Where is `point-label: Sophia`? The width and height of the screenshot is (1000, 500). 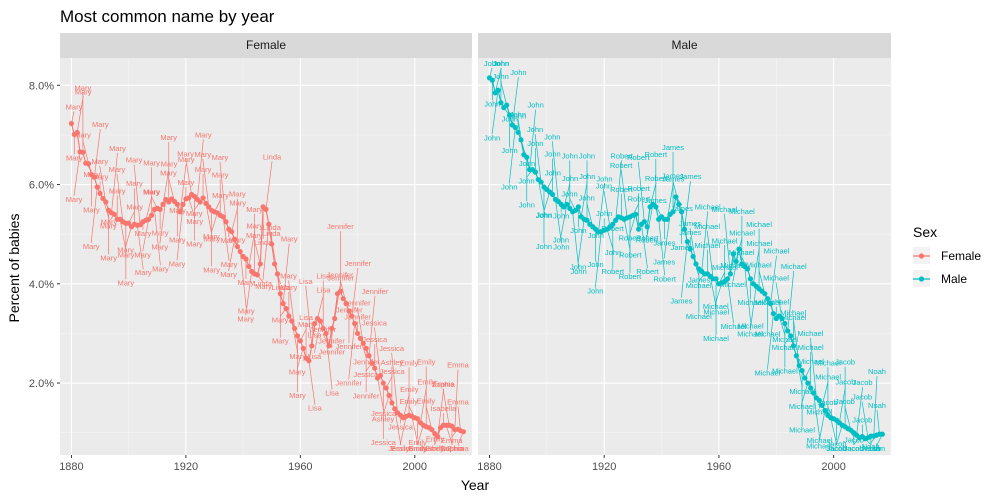
point-label: Sophia is located at coordinates (453, 448).